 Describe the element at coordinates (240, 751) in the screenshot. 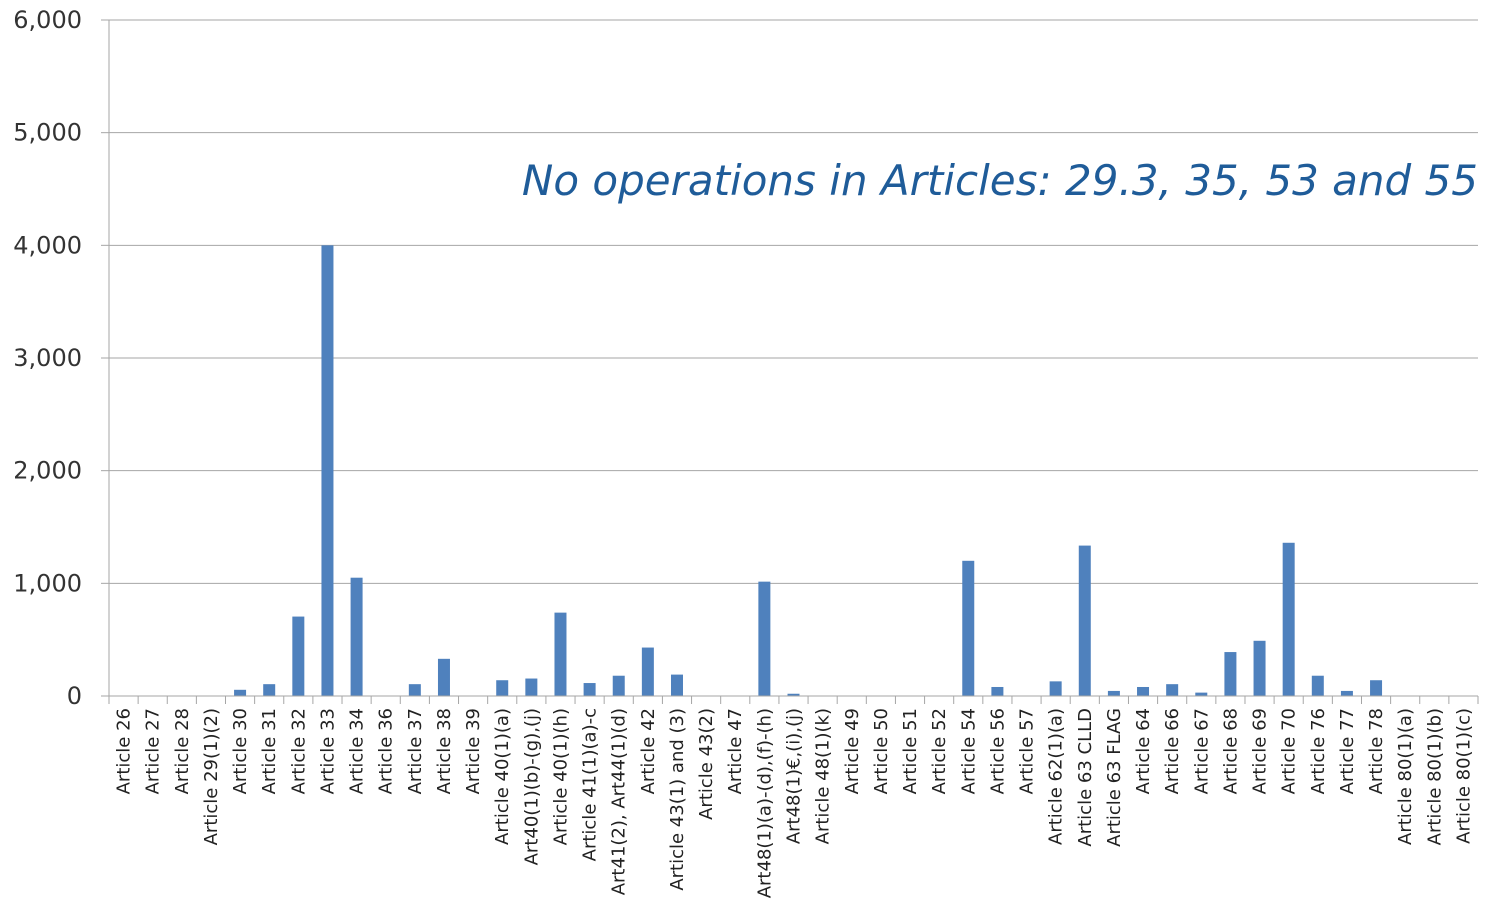

I see `x-tick-label: Article 30` at that location.